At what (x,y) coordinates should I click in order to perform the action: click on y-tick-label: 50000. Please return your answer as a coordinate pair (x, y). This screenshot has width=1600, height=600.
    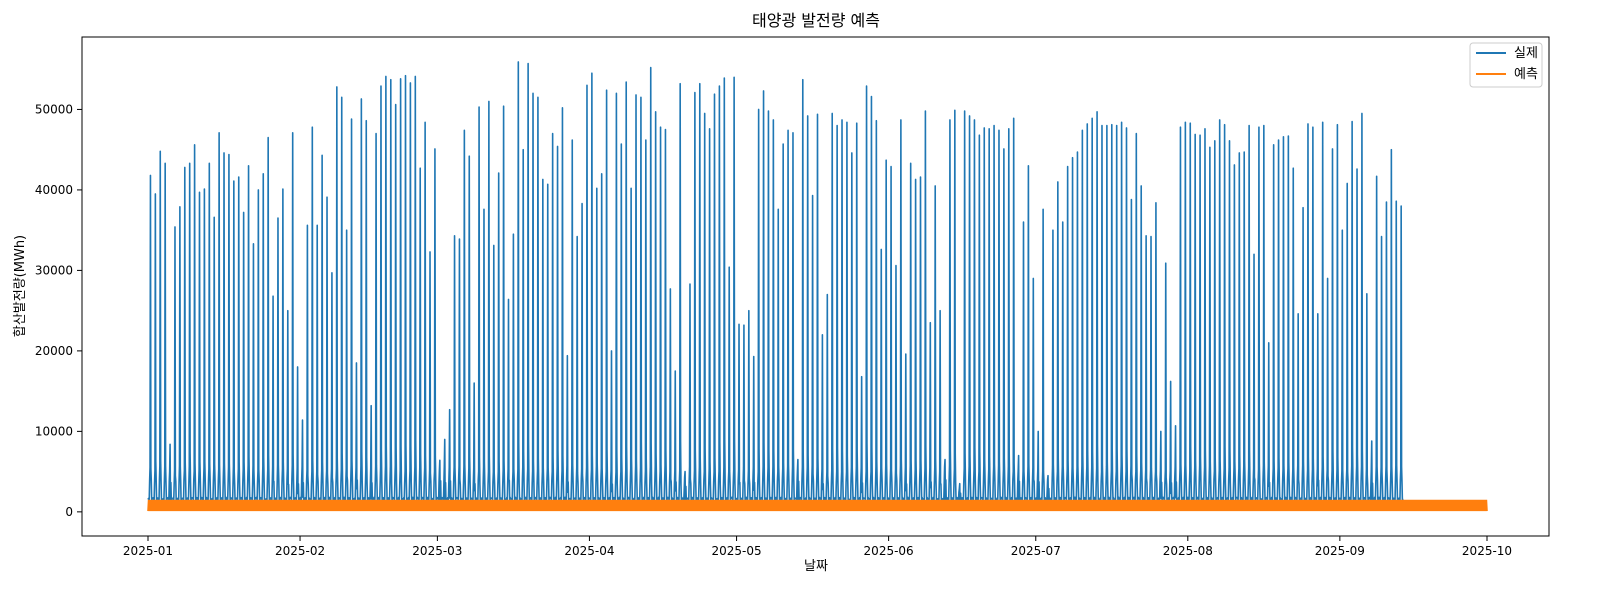
    Looking at the image, I should click on (54, 109).